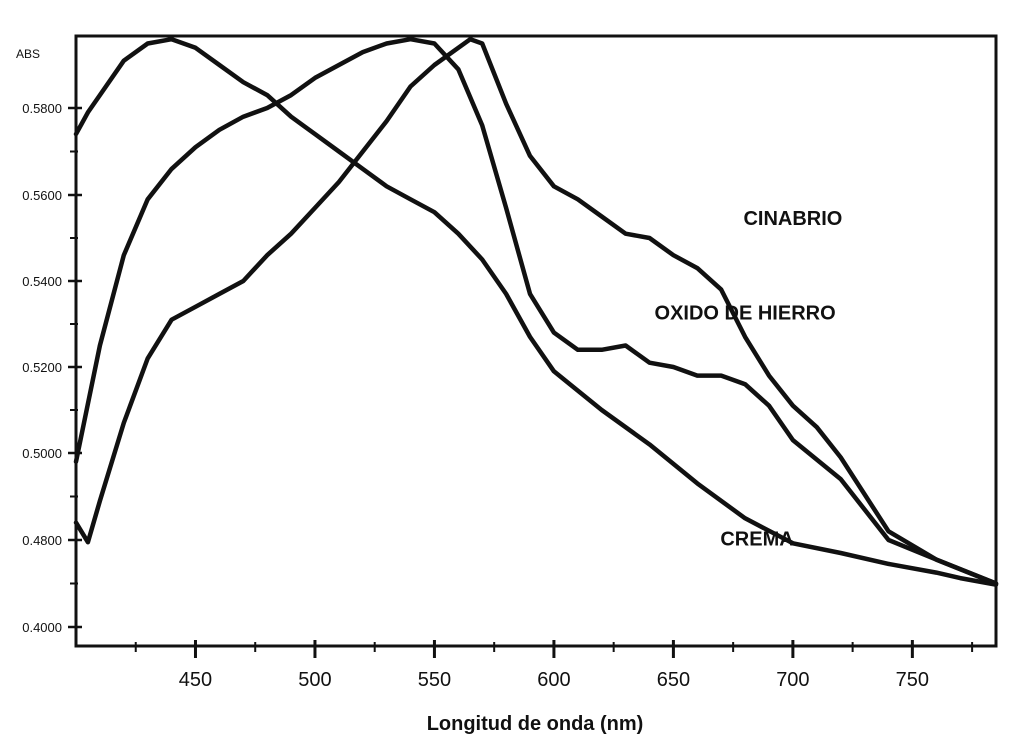 The height and width of the screenshot is (748, 1024). I want to click on x-tick-label: 550, so click(434, 680).